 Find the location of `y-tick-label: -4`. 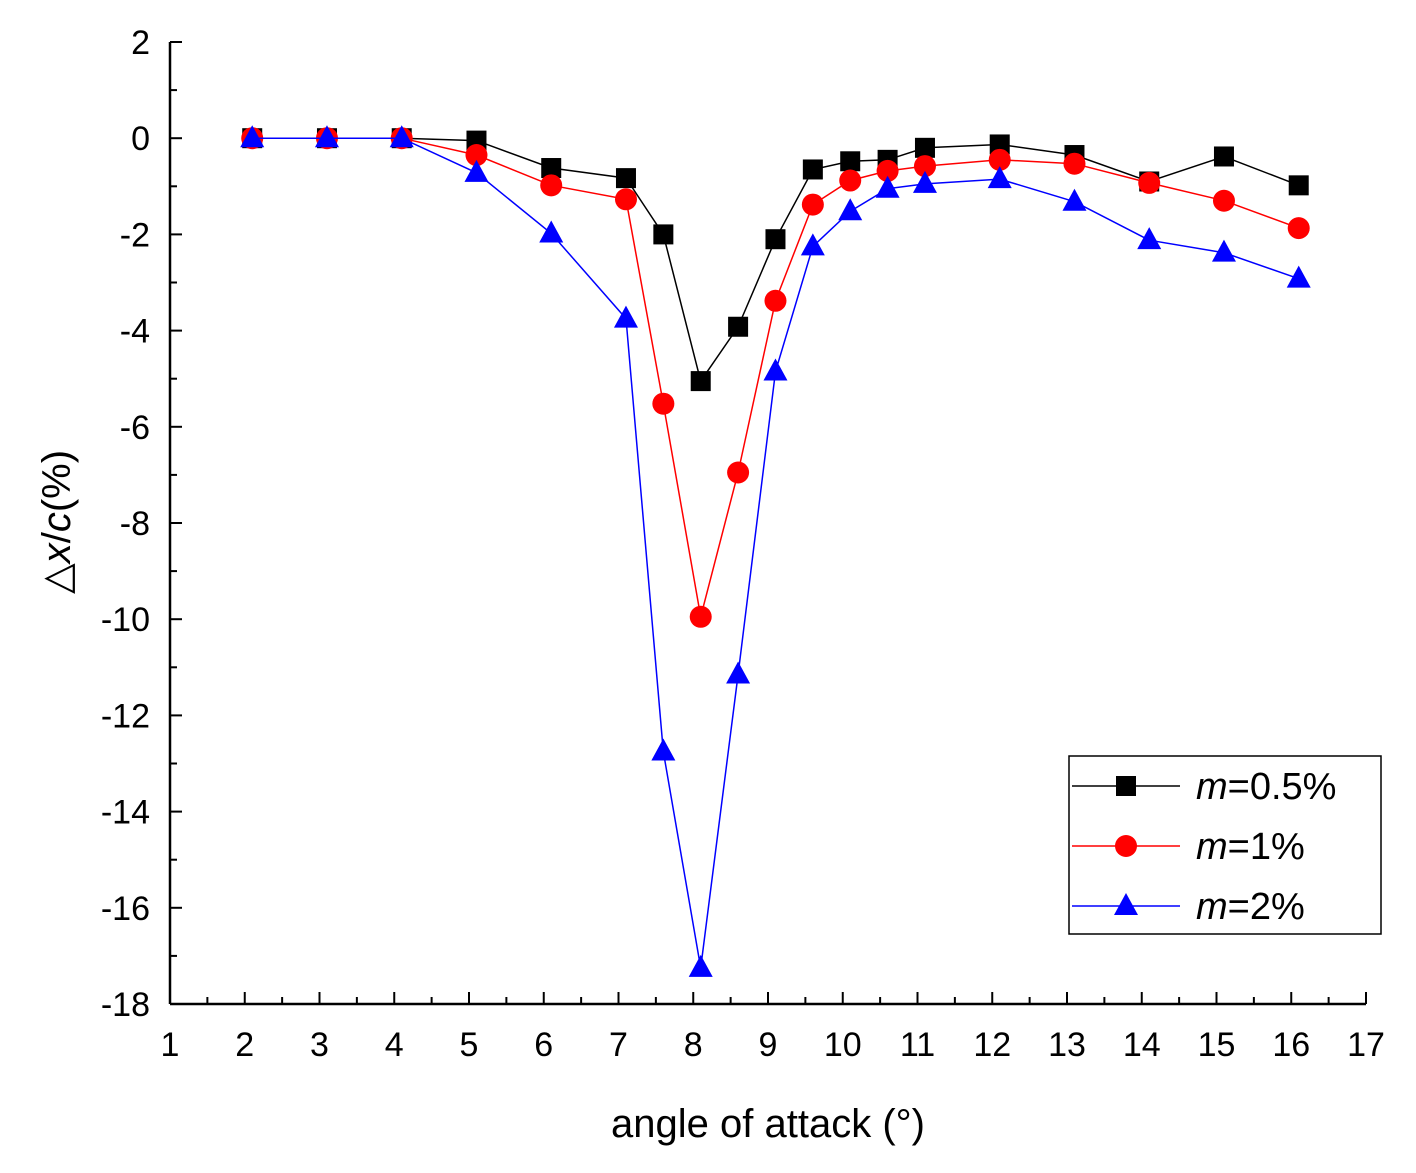

y-tick-label: -4 is located at coordinates (135, 332).